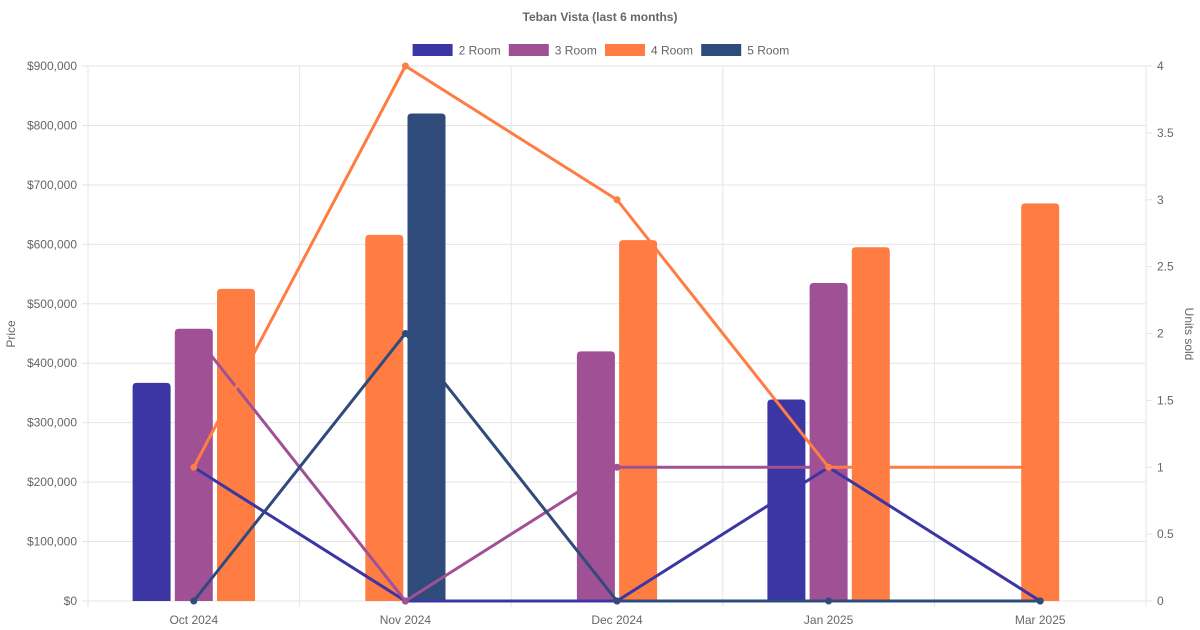  What do you see at coordinates (1160, 601) in the screenshot?
I see `y-right-tick-label: 0` at bounding box center [1160, 601].